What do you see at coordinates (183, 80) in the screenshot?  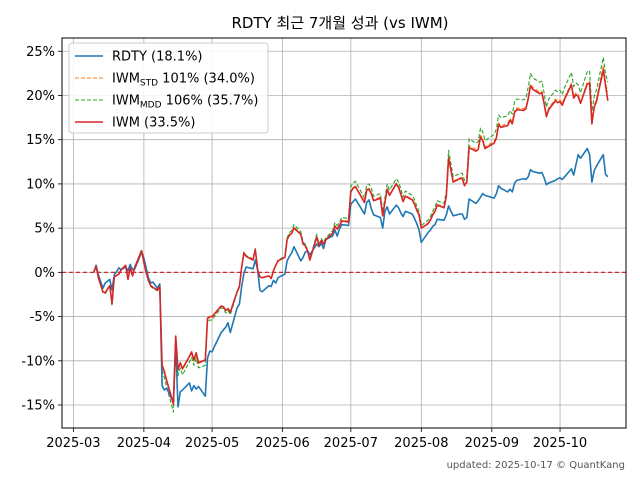 I see `legend-label: IWMSTD 101% (34.0%)` at bounding box center [183, 80].